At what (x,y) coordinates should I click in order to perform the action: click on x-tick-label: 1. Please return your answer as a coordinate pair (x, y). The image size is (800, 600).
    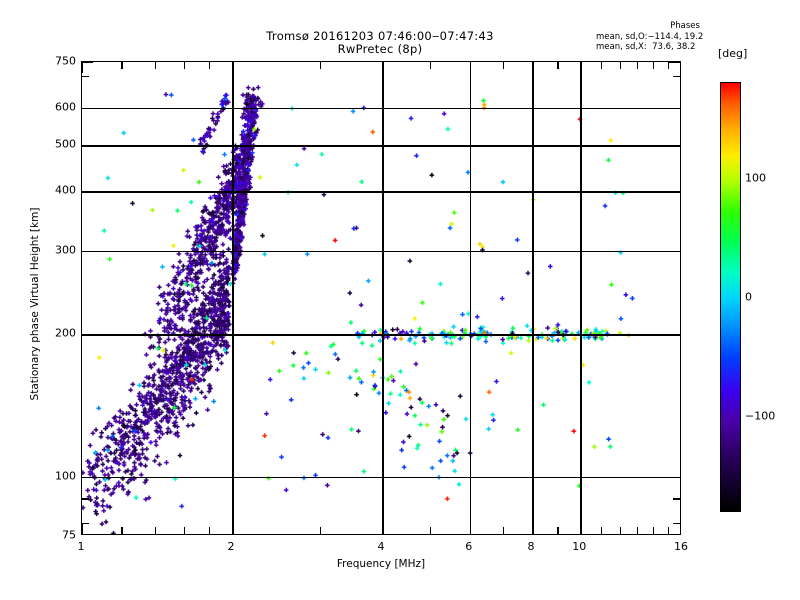
    Looking at the image, I should click on (81, 546).